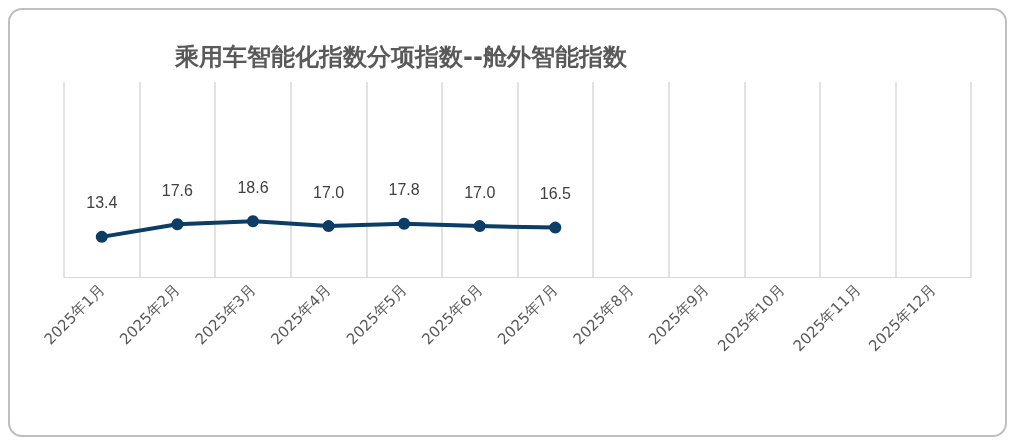  What do you see at coordinates (177, 190) in the screenshot?
I see `data-label: 17.6` at bounding box center [177, 190].